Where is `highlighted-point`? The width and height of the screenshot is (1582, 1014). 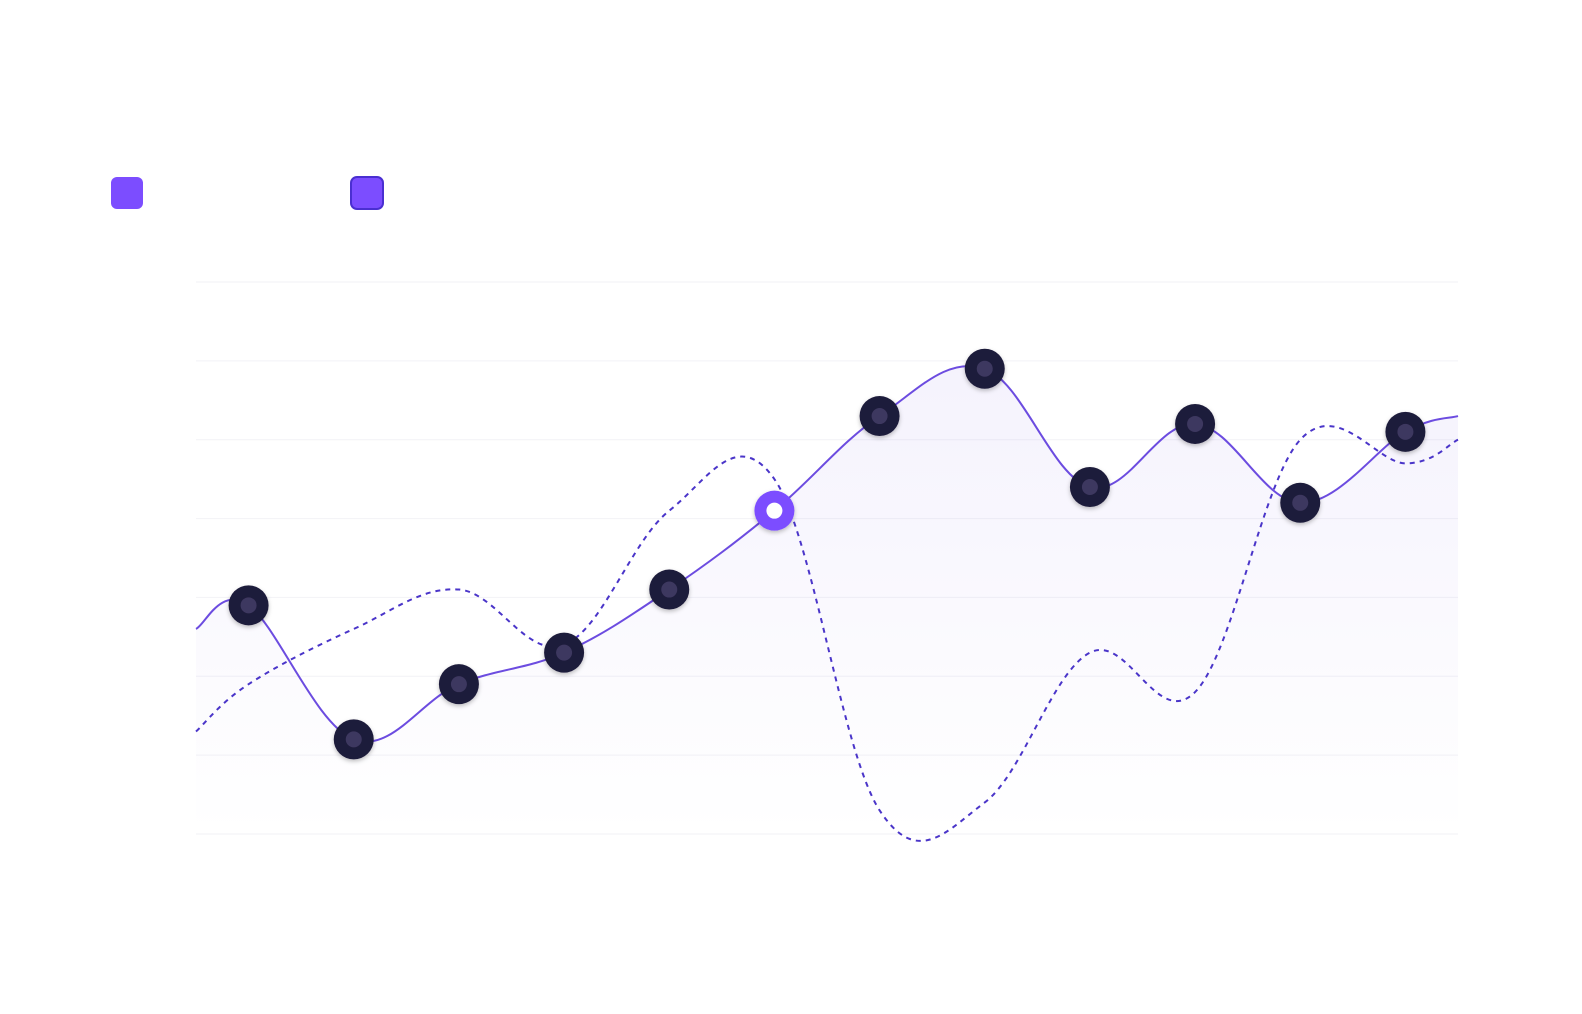 highlighted-point is located at coordinates (774, 510).